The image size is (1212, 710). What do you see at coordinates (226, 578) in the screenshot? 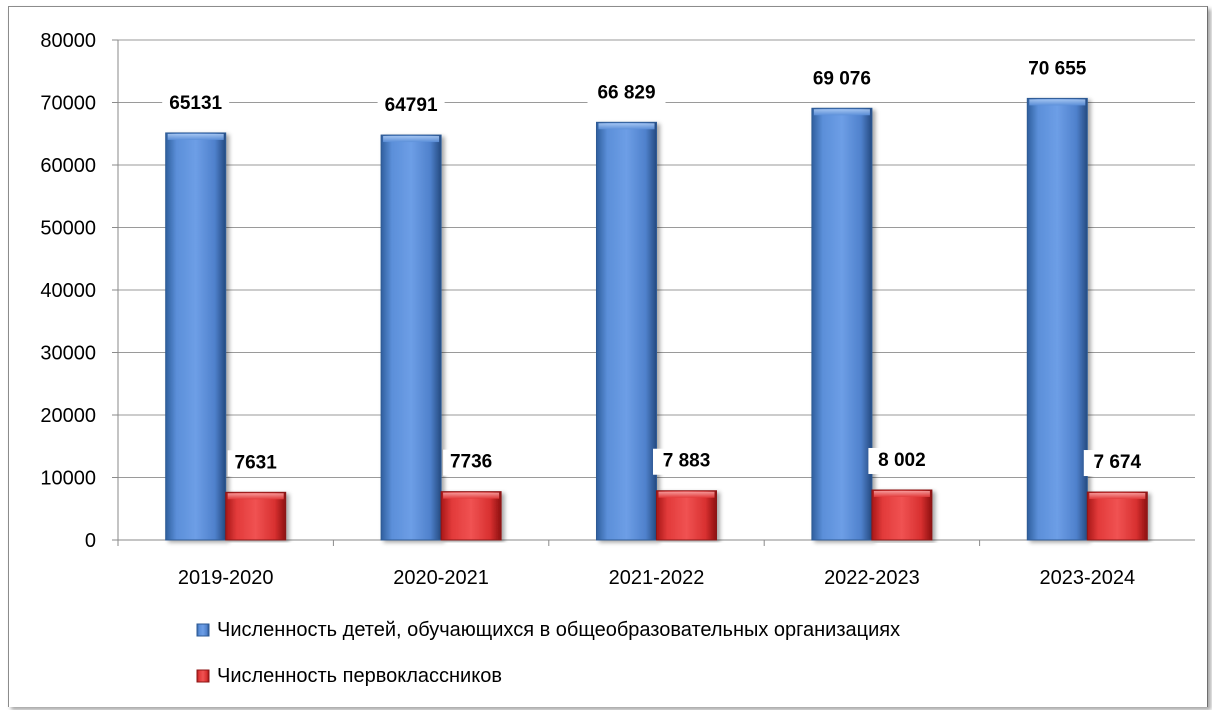
I see `x-tick-label: 2019-2020` at bounding box center [226, 578].